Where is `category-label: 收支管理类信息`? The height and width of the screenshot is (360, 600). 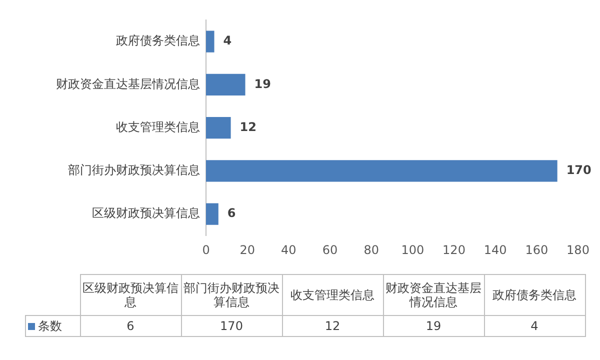
category-label: 收支管理类信息 is located at coordinates (332, 295).